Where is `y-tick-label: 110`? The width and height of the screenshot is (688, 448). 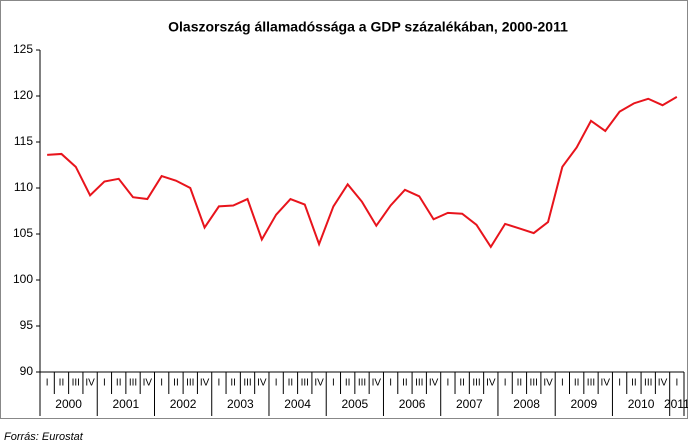 y-tick-label: 110 is located at coordinates (23, 187).